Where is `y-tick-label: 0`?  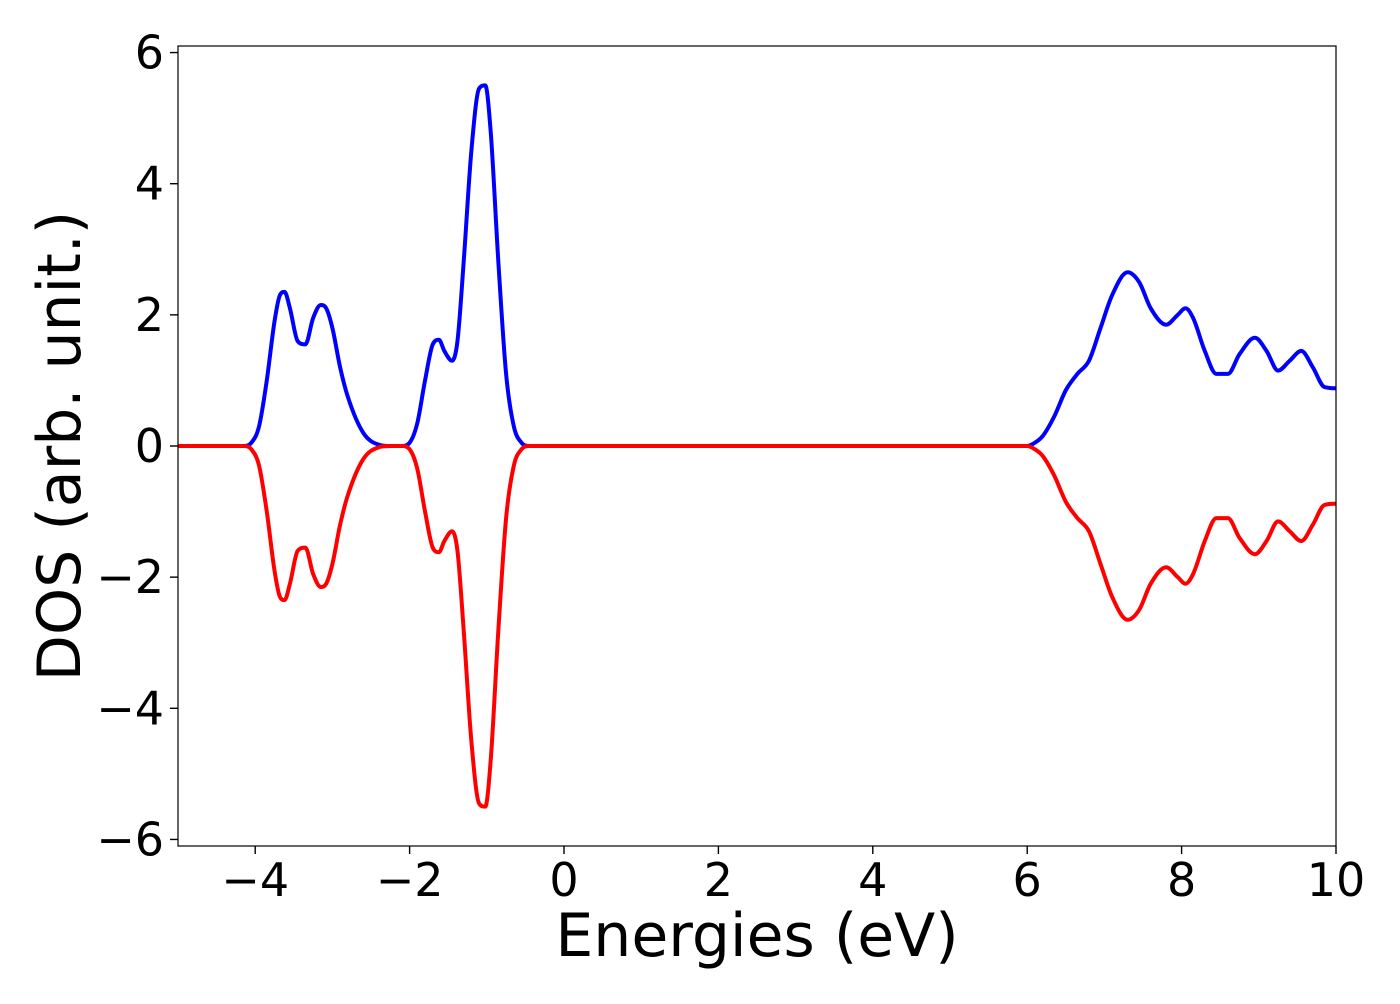
y-tick-label: 0 is located at coordinates (149, 446).